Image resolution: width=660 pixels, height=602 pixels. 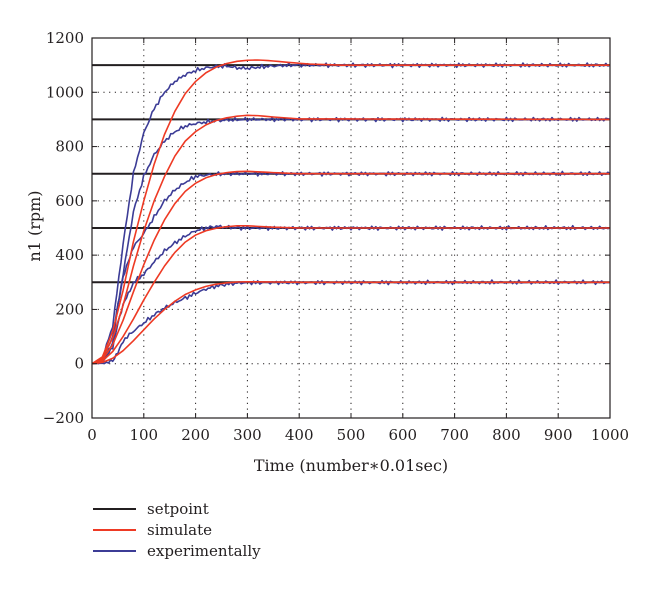 What do you see at coordinates (178, 509) in the screenshot?
I see `legend-label: setpoint` at bounding box center [178, 509].